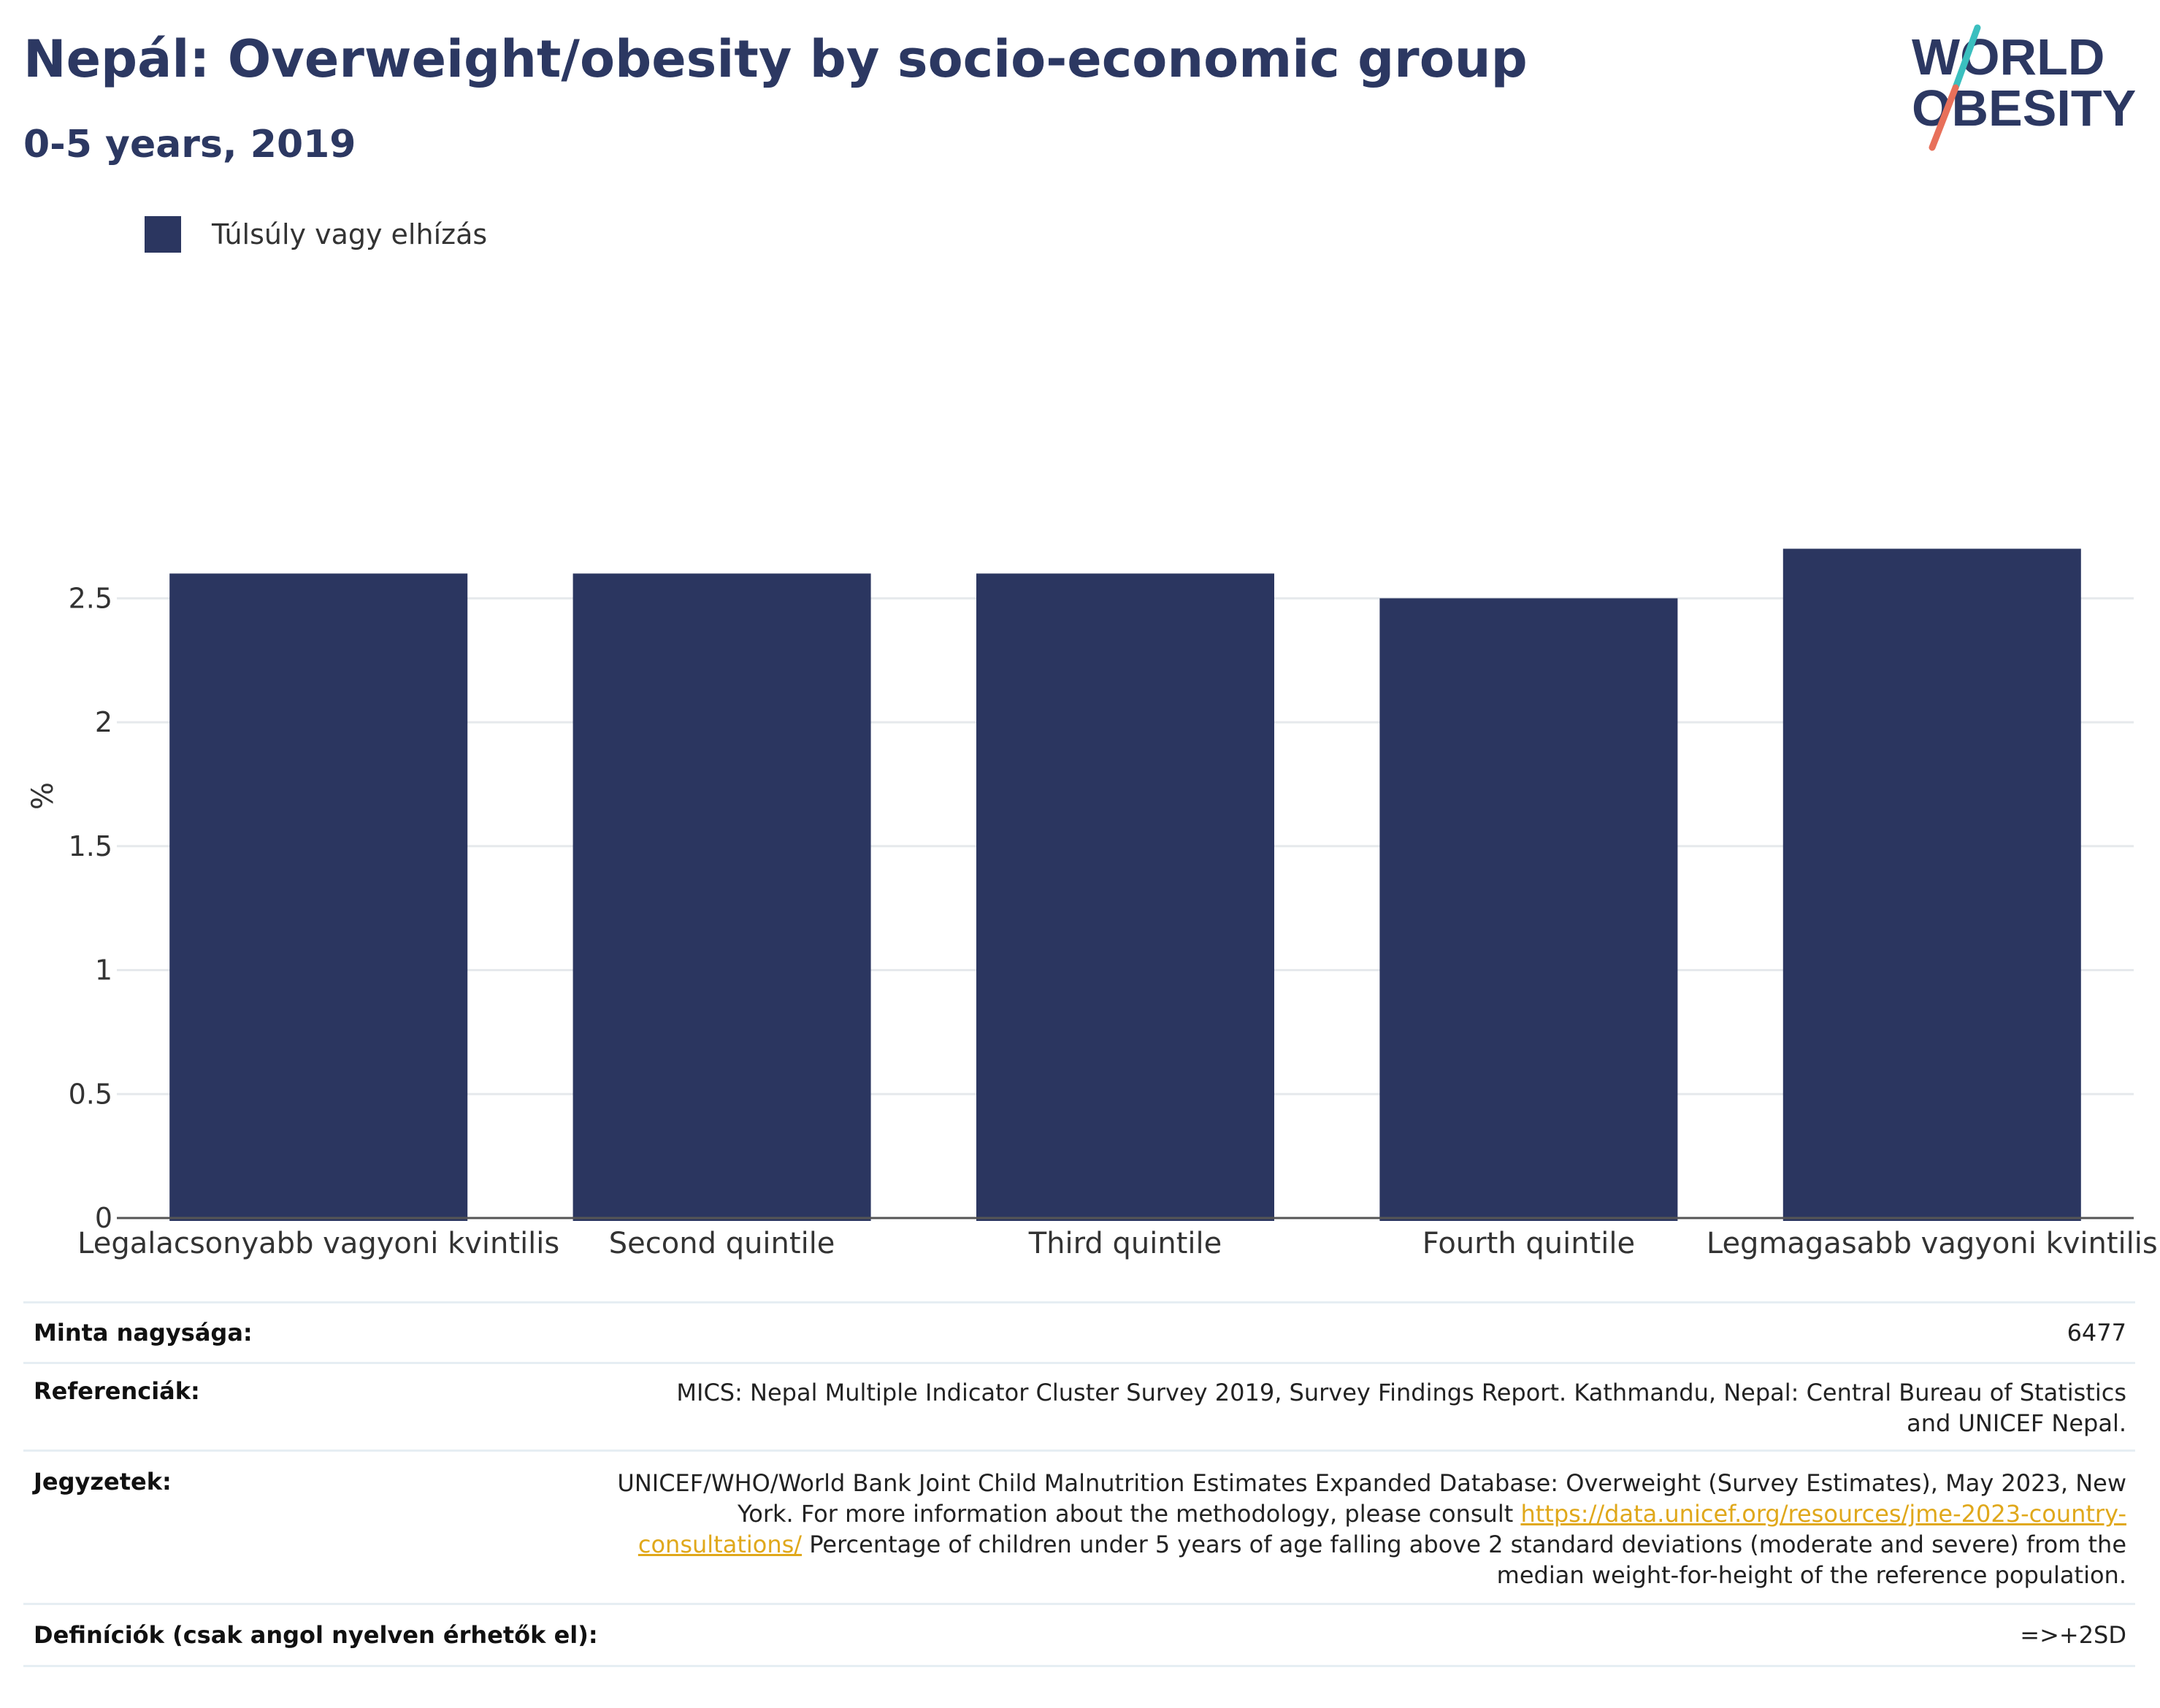 Image resolution: width=2160 pixels, height=1708 pixels. I want to click on y-tick-label: 2.5, so click(90, 598).